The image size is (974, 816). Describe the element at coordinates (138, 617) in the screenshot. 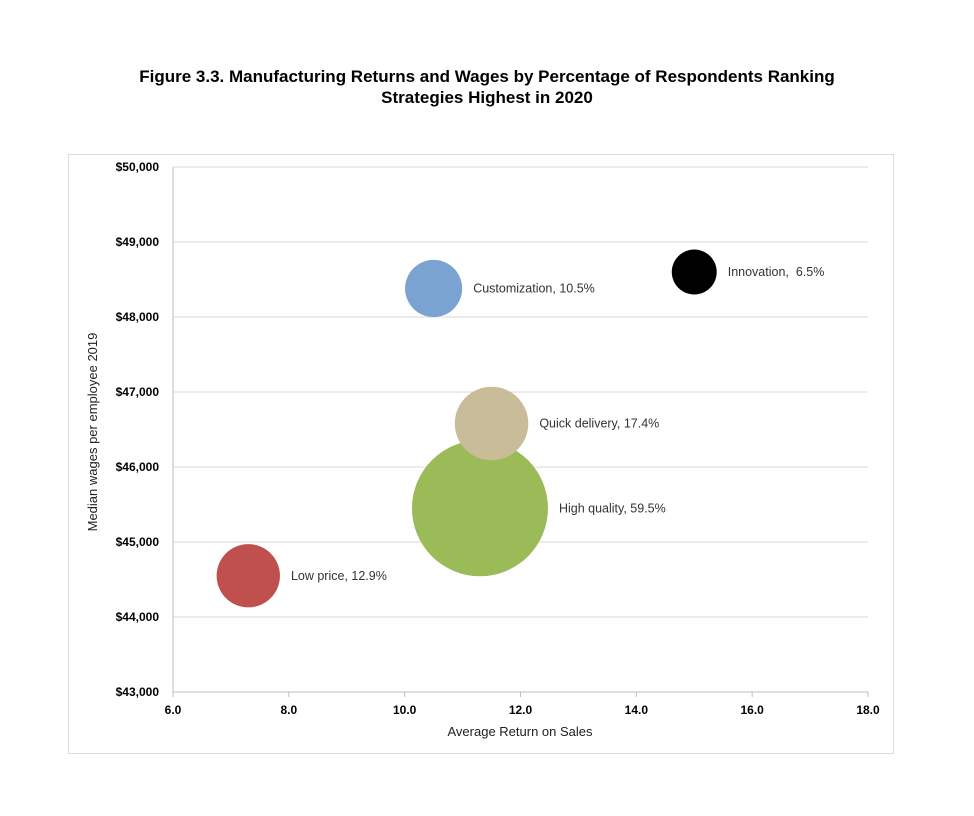

I see `y-tick-label: $44,000` at that location.